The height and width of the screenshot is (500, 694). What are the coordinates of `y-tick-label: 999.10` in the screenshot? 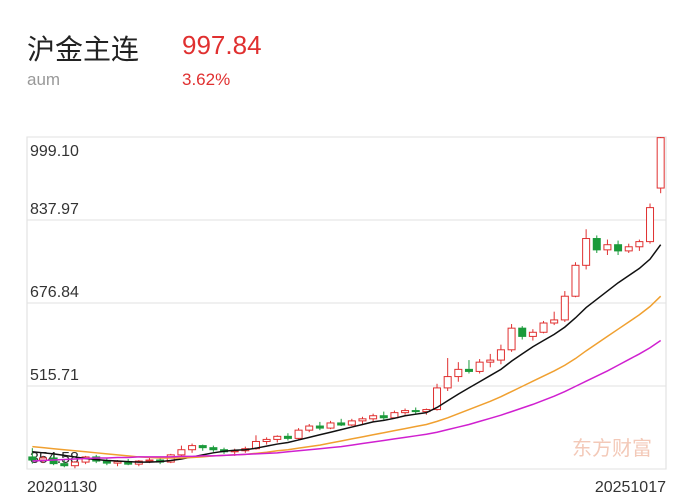 It's located at (54, 151).